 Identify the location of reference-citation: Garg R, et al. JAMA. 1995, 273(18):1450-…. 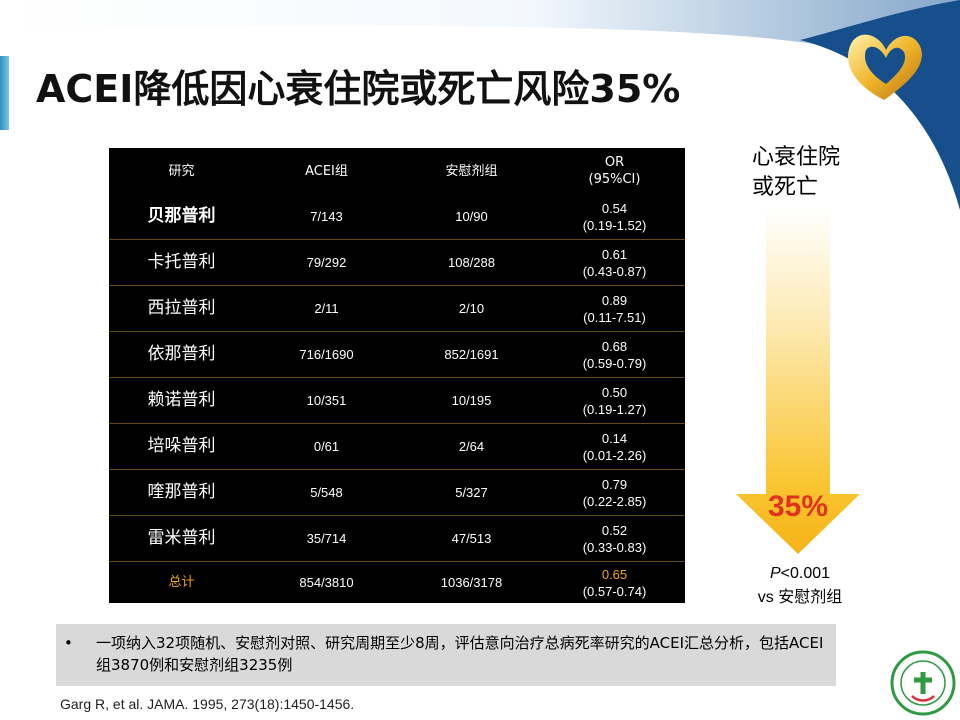
(207, 704).